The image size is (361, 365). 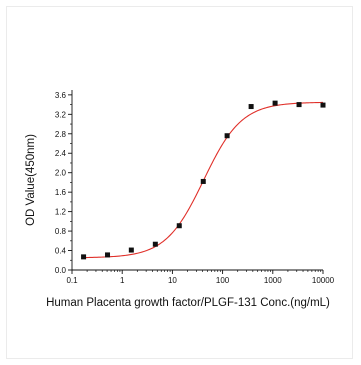 I want to click on y-tick-label: 1.6, so click(x=61, y=192).